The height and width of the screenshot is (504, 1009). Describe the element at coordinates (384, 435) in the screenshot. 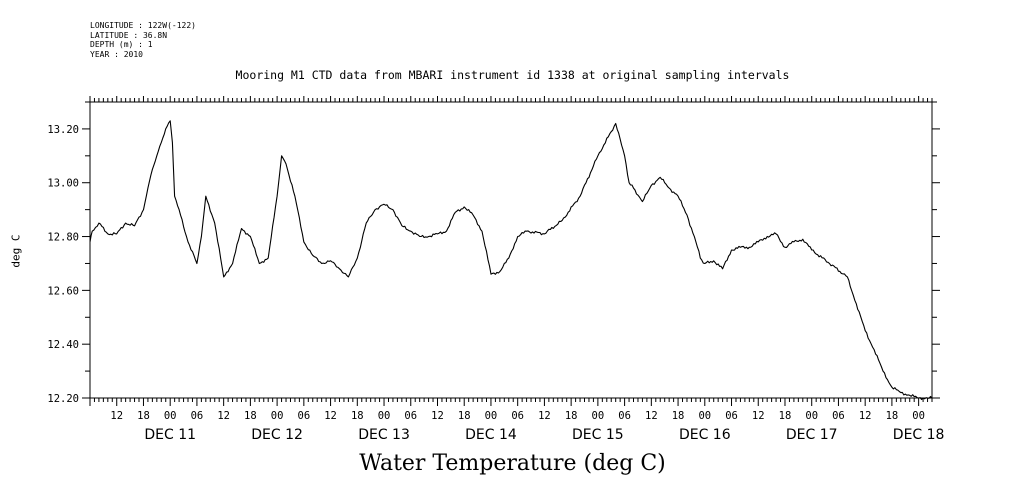

I see `x-day-label: DEC 13` at that location.